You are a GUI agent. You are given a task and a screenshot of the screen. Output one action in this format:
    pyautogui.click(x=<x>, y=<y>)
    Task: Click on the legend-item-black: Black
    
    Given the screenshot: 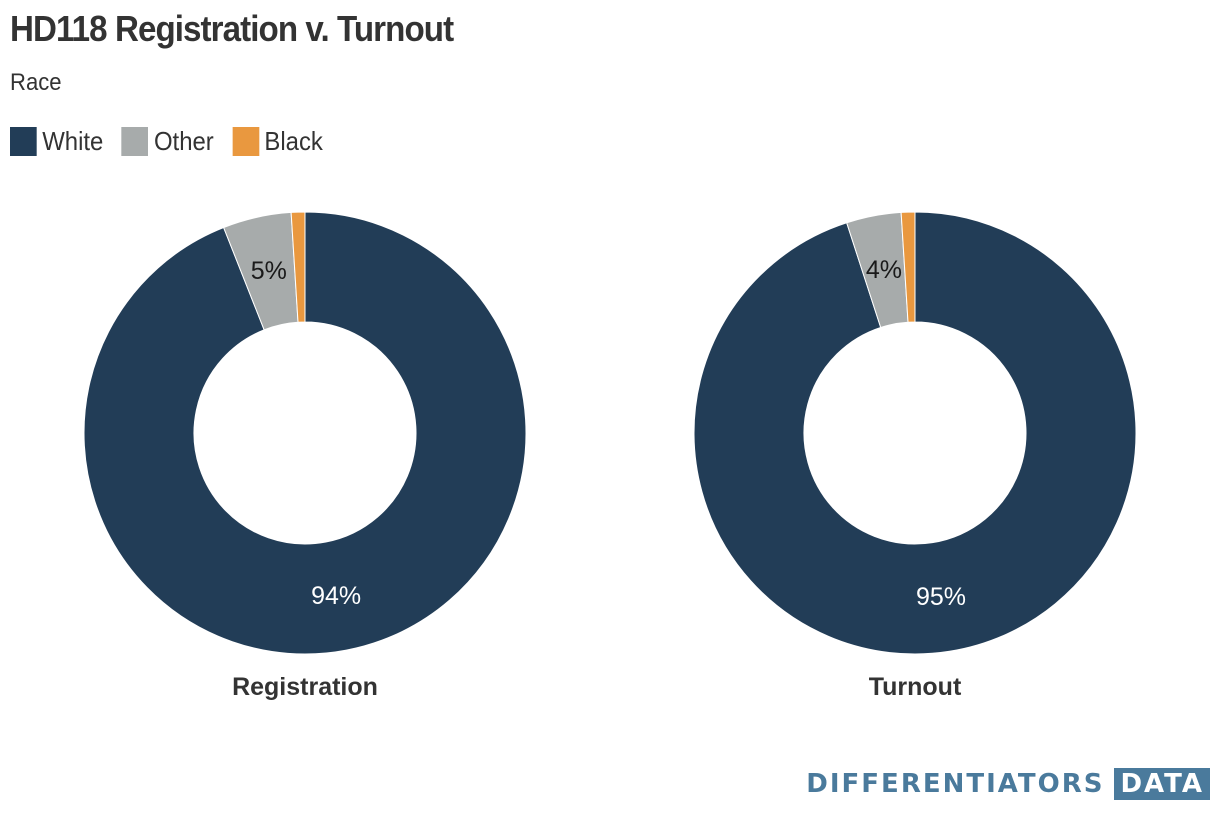 What is the action you would take?
    pyautogui.click(x=277, y=141)
    